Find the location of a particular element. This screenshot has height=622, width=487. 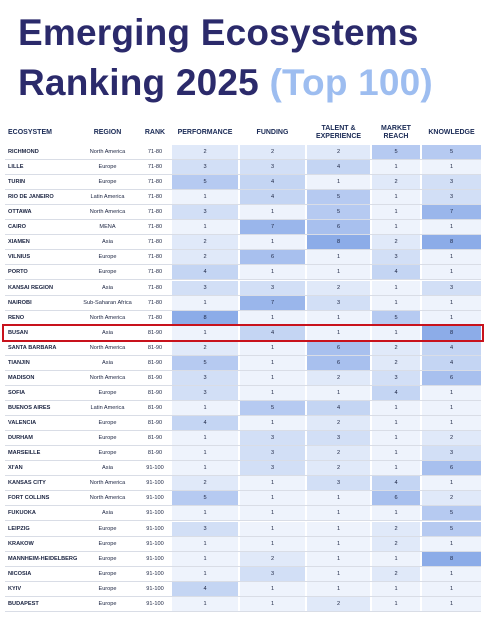

text-cell: RICHMOND is located at coordinates (23, 152).